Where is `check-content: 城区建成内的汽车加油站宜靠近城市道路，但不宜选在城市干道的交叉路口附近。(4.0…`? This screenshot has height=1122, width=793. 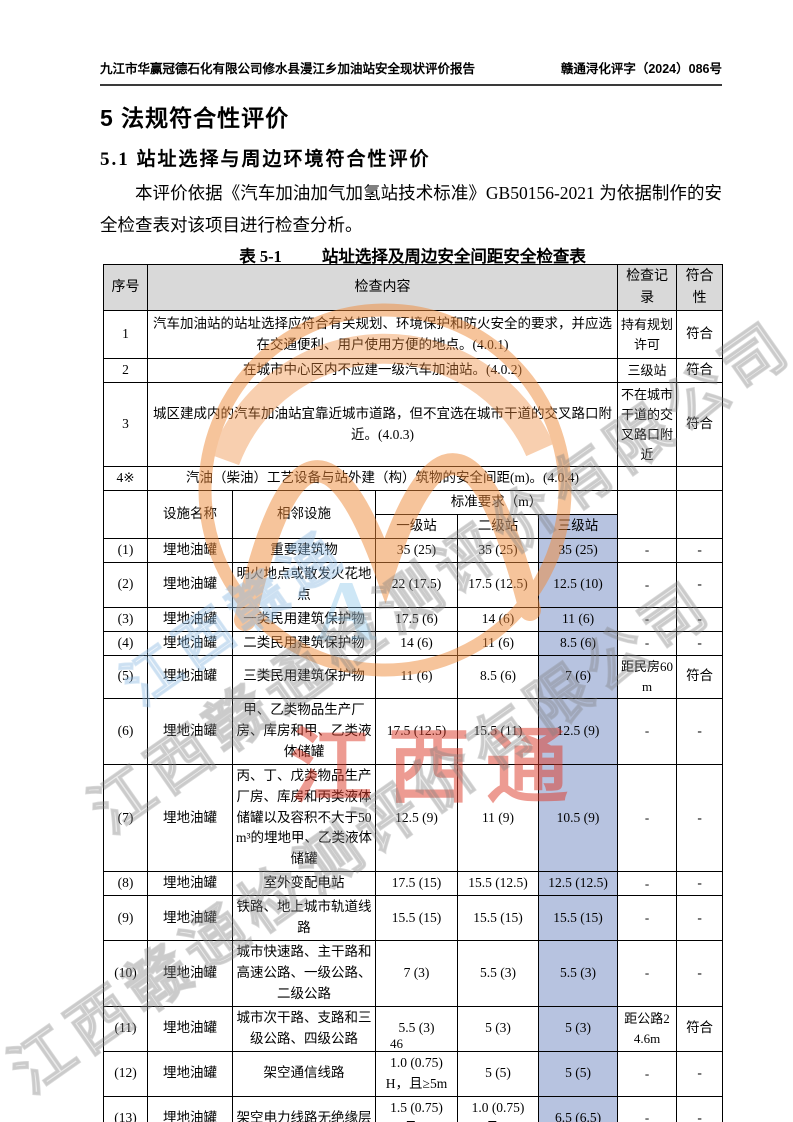 check-content: 城区建成内的汽车加油站宜靠近城市道路，但不宜选在城市干道的交叉路口附近。(4.0… is located at coordinates (382, 425).